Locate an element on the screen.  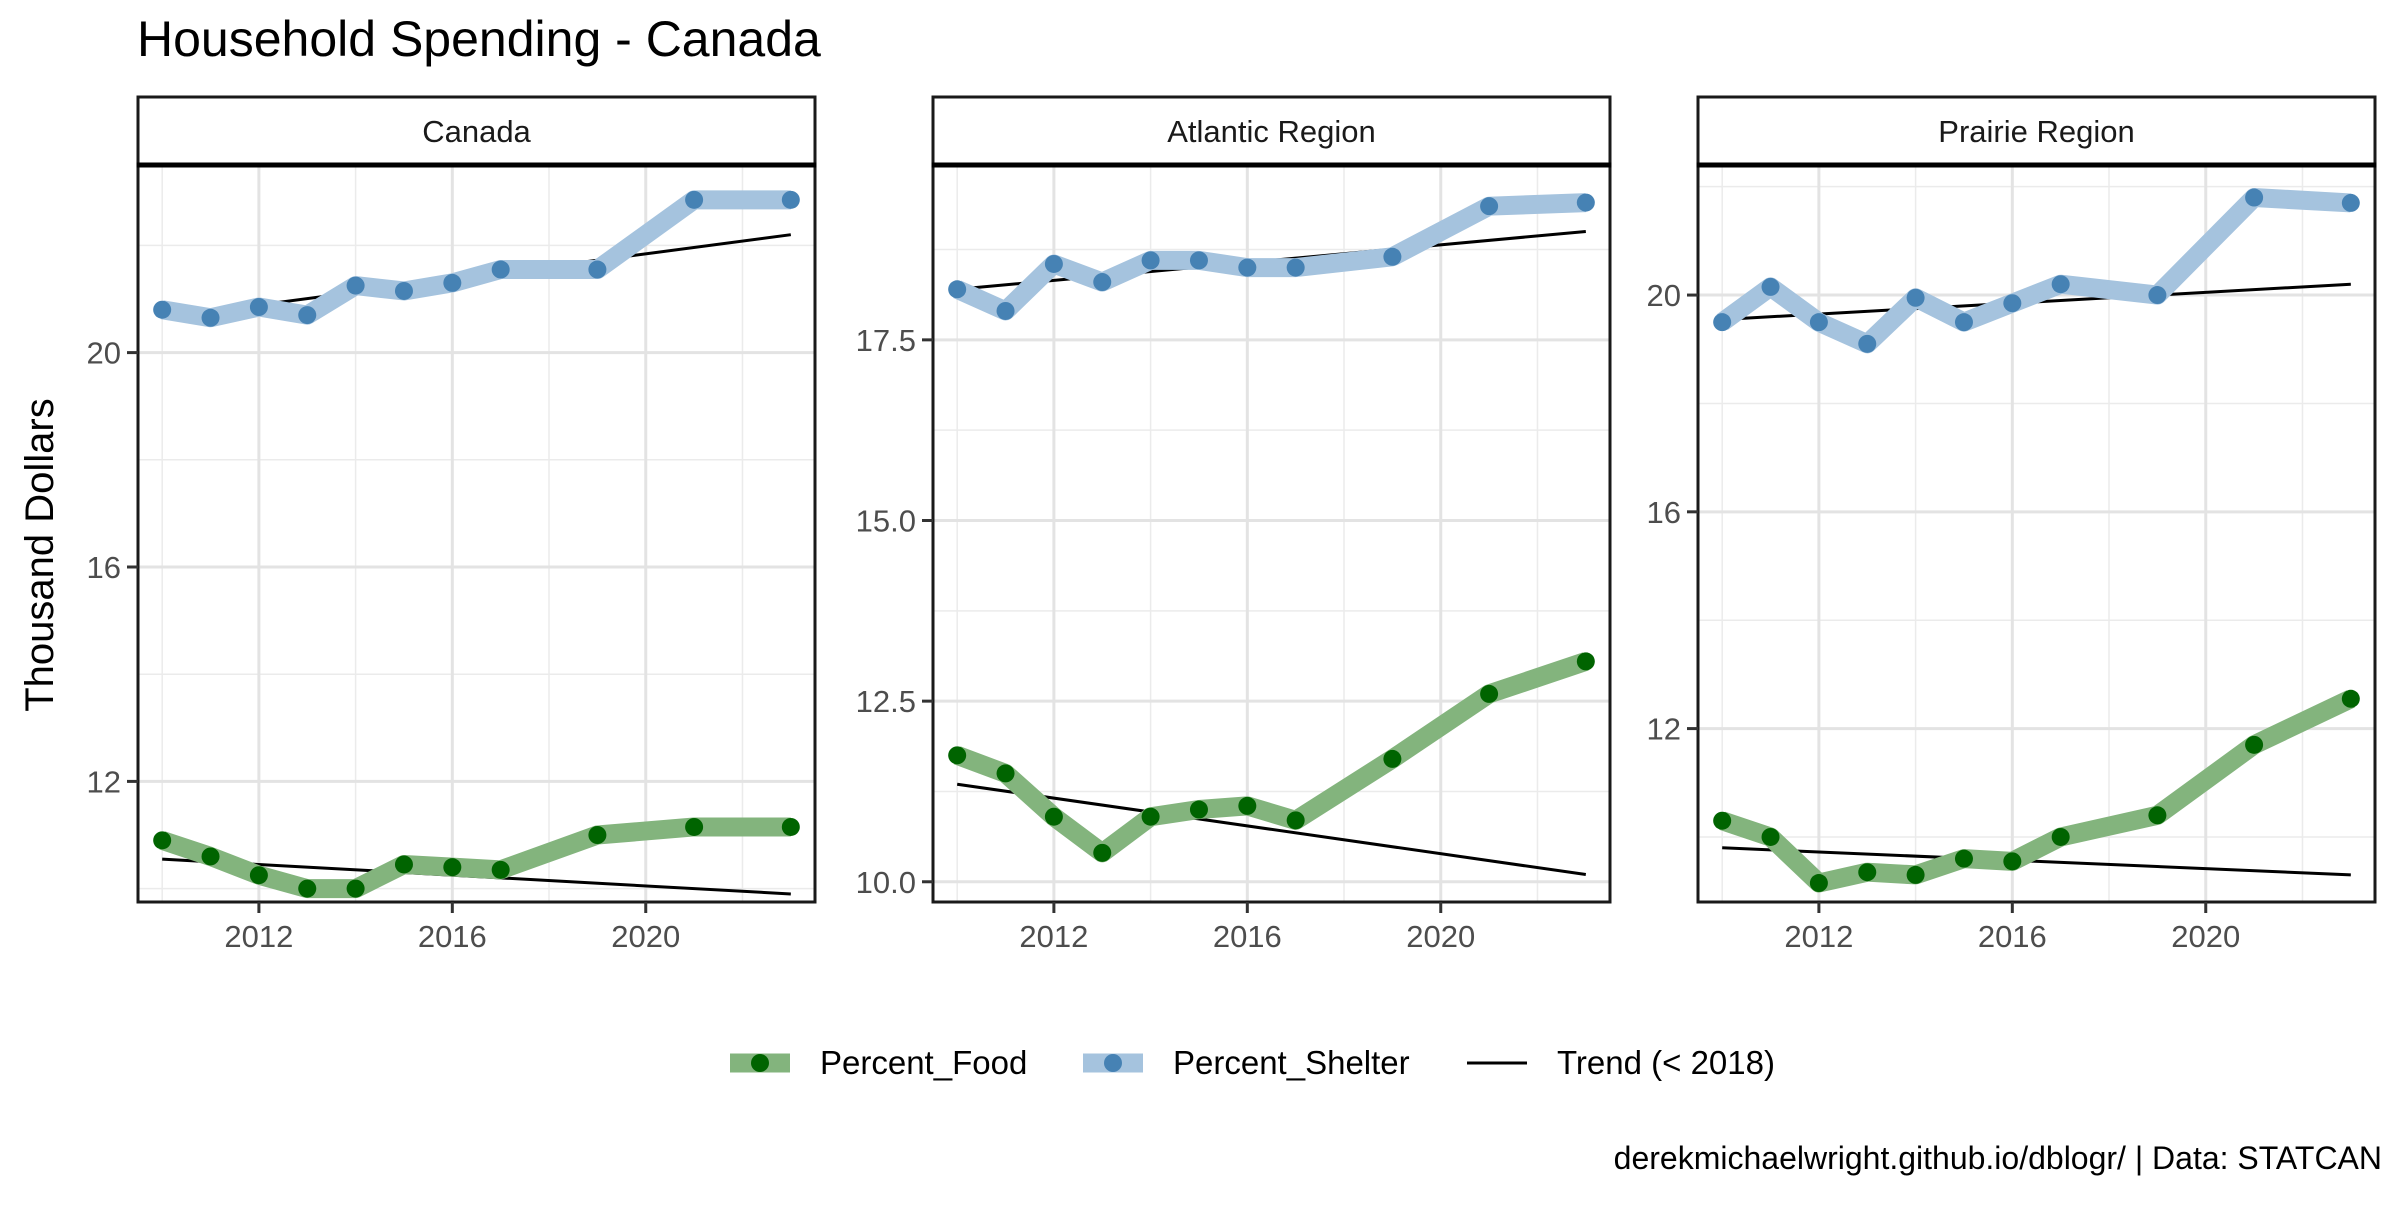
chart-title: Household Spending - Canada is located at coordinates (479, 39).